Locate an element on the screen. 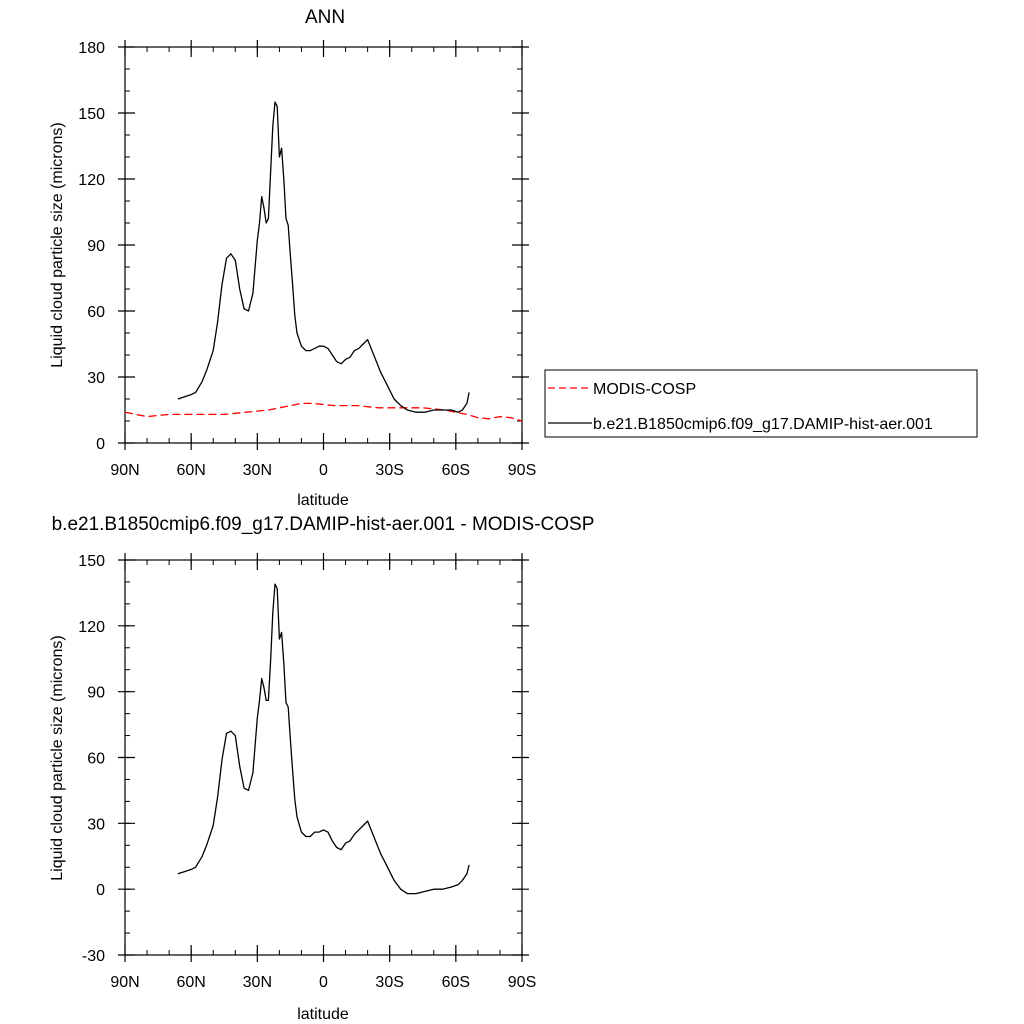 The height and width of the screenshot is (1024, 1024). bottom-x-tick-label: 0 is located at coordinates (323, 982).